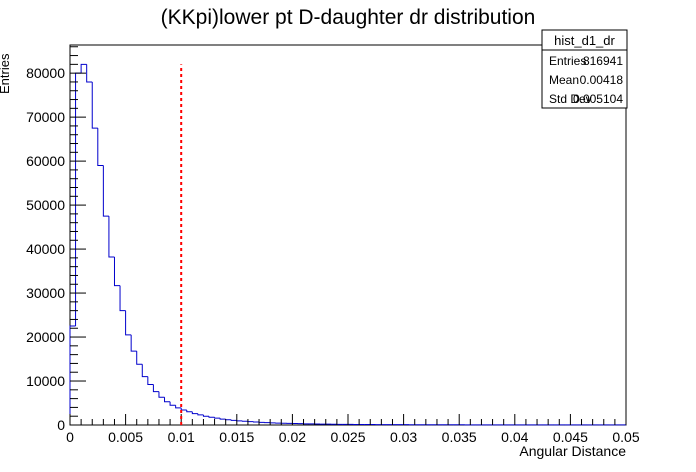 This screenshot has width=696, height=472. What do you see at coordinates (6, 73) in the screenshot?
I see `y-axis-label: Entries` at bounding box center [6, 73].